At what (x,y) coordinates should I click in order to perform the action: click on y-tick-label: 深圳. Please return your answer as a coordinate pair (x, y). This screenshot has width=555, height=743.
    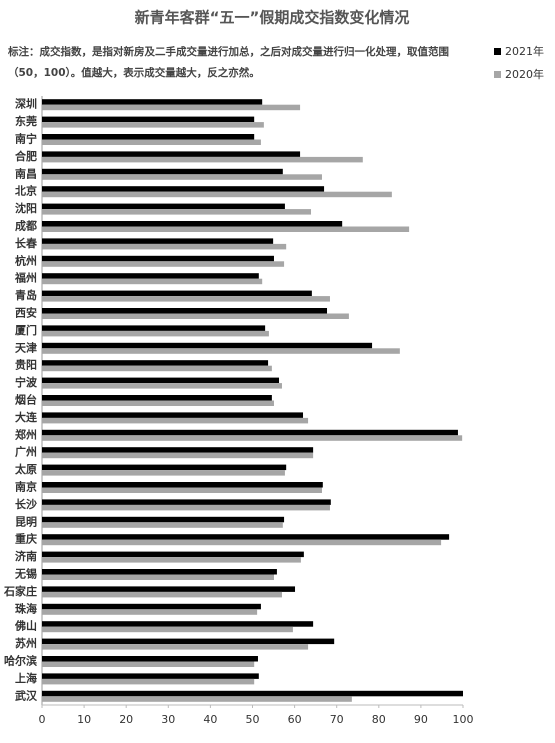
    Looking at the image, I should click on (26, 104).